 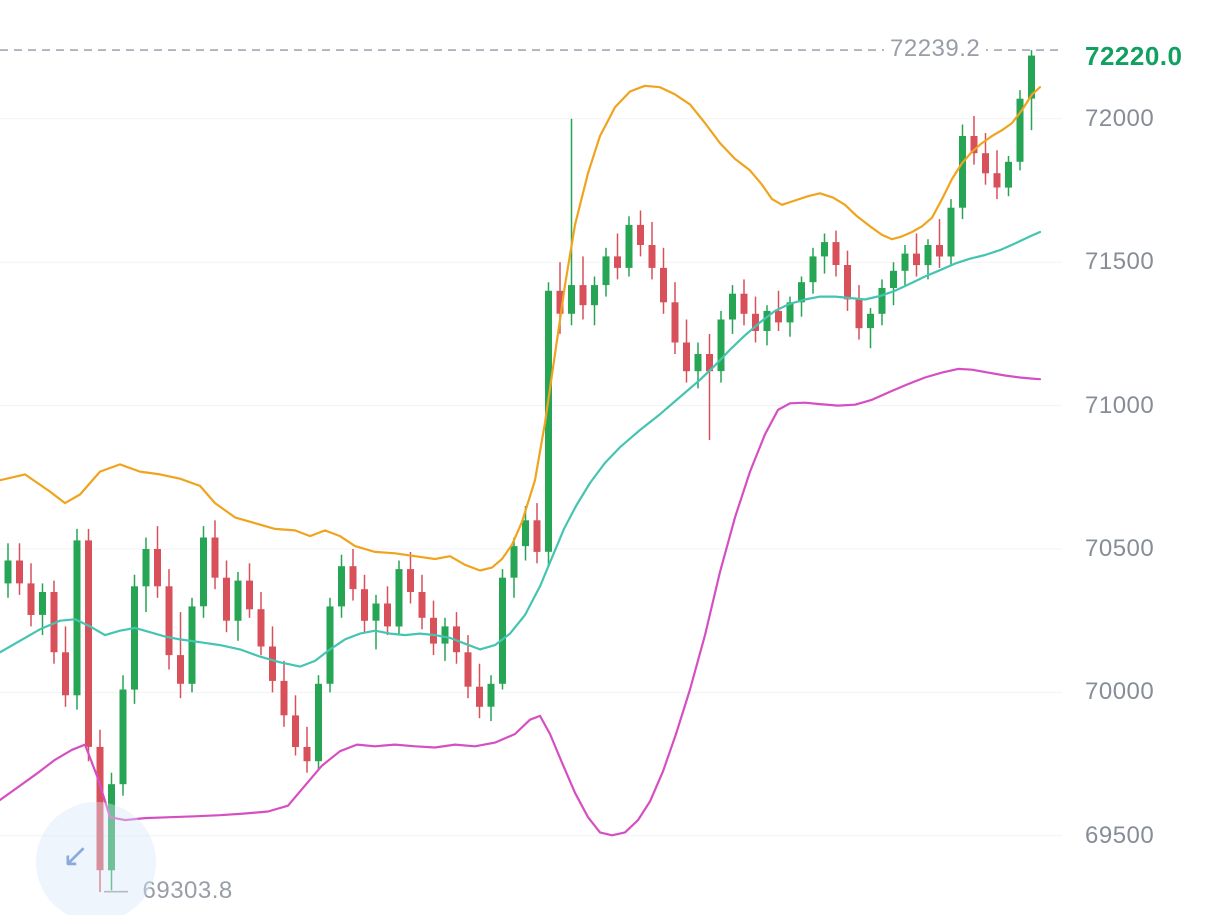 What do you see at coordinates (1120, 262) in the screenshot?
I see `price-axis-tick: 71500` at bounding box center [1120, 262].